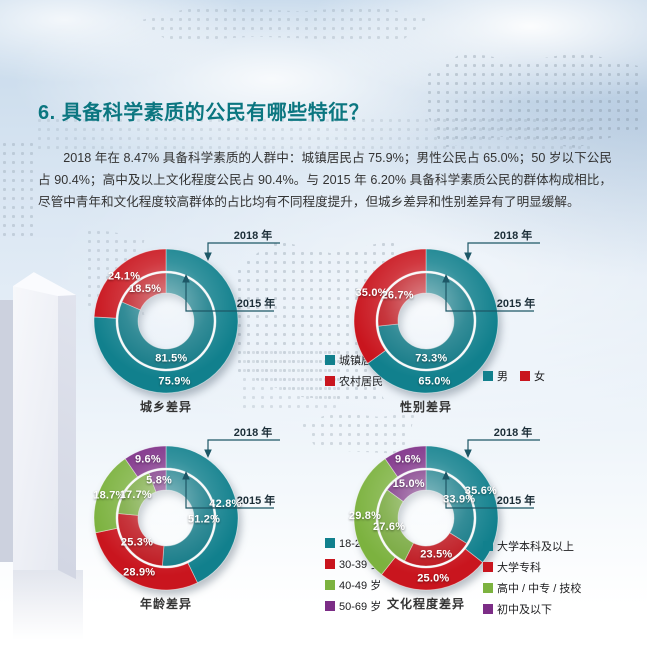  I want to click on legend-label: 初中及以下, so click(524, 610).